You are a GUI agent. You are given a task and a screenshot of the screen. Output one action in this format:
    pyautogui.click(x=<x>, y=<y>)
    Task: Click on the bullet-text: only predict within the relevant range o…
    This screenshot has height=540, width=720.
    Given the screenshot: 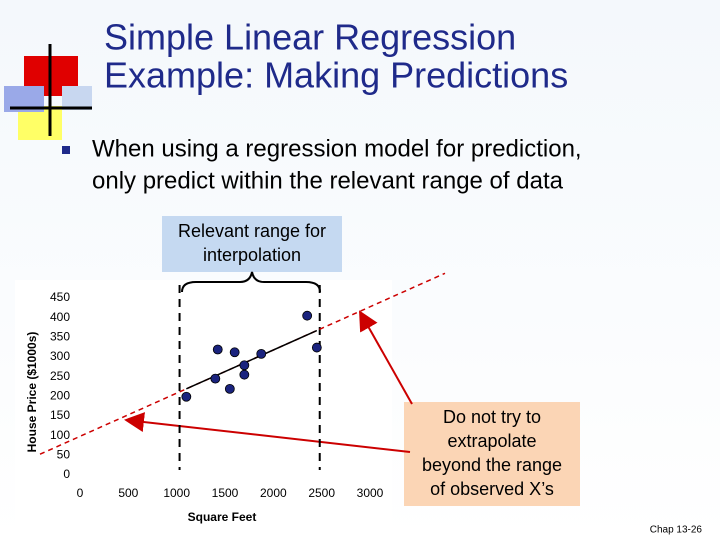 What is the action you would take?
    pyautogui.click(x=328, y=180)
    